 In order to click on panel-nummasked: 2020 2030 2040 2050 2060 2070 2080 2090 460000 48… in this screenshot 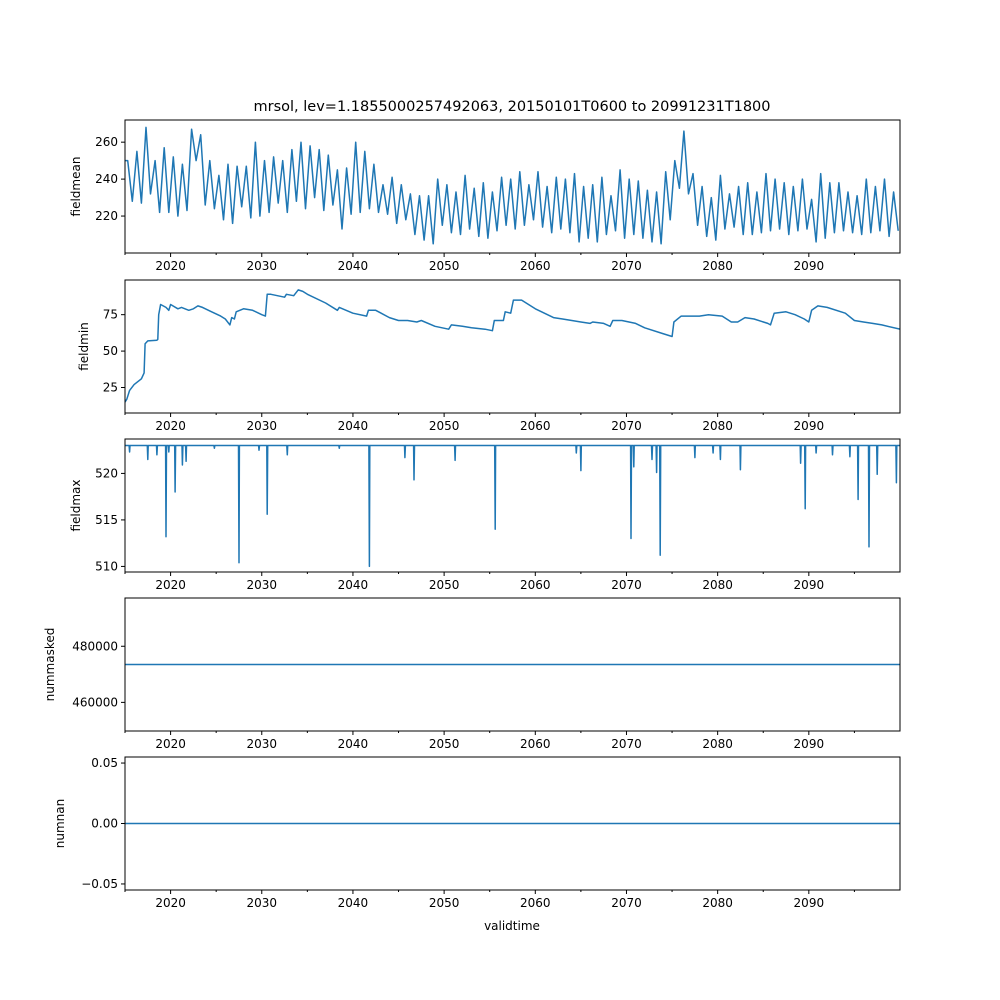, I will do `click(472, 674)`.